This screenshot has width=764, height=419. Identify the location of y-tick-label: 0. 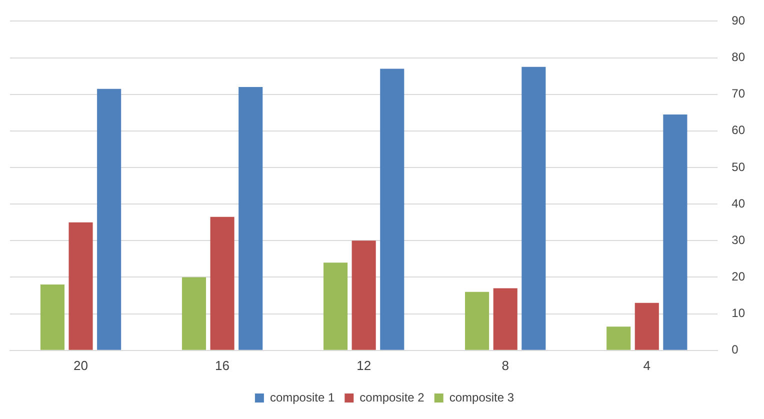
(735, 349).